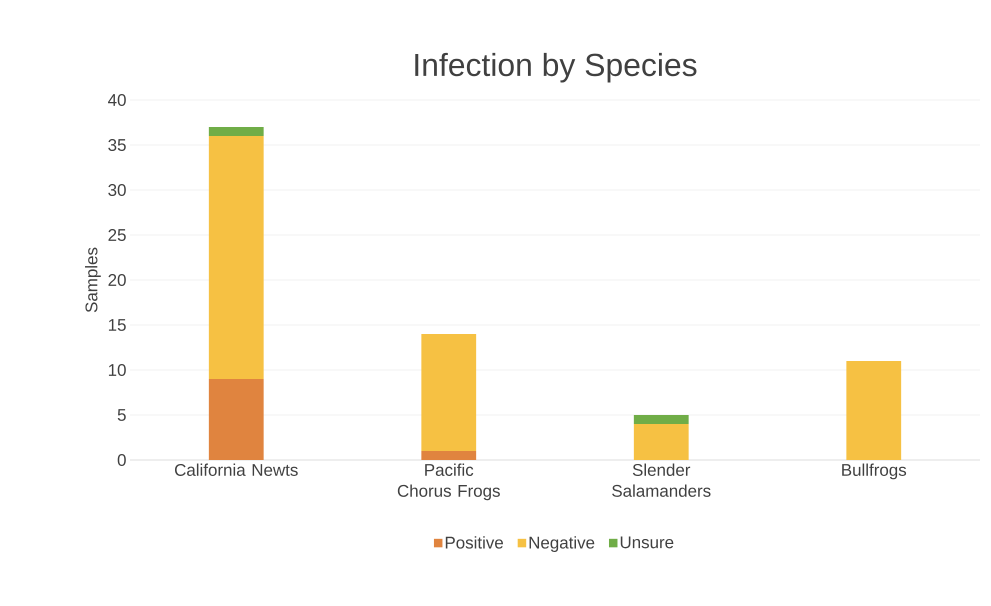 The height and width of the screenshot is (606, 991). Describe the element at coordinates (122, 460) in the screenshot. I see `y-tick-label: 0` at that location.